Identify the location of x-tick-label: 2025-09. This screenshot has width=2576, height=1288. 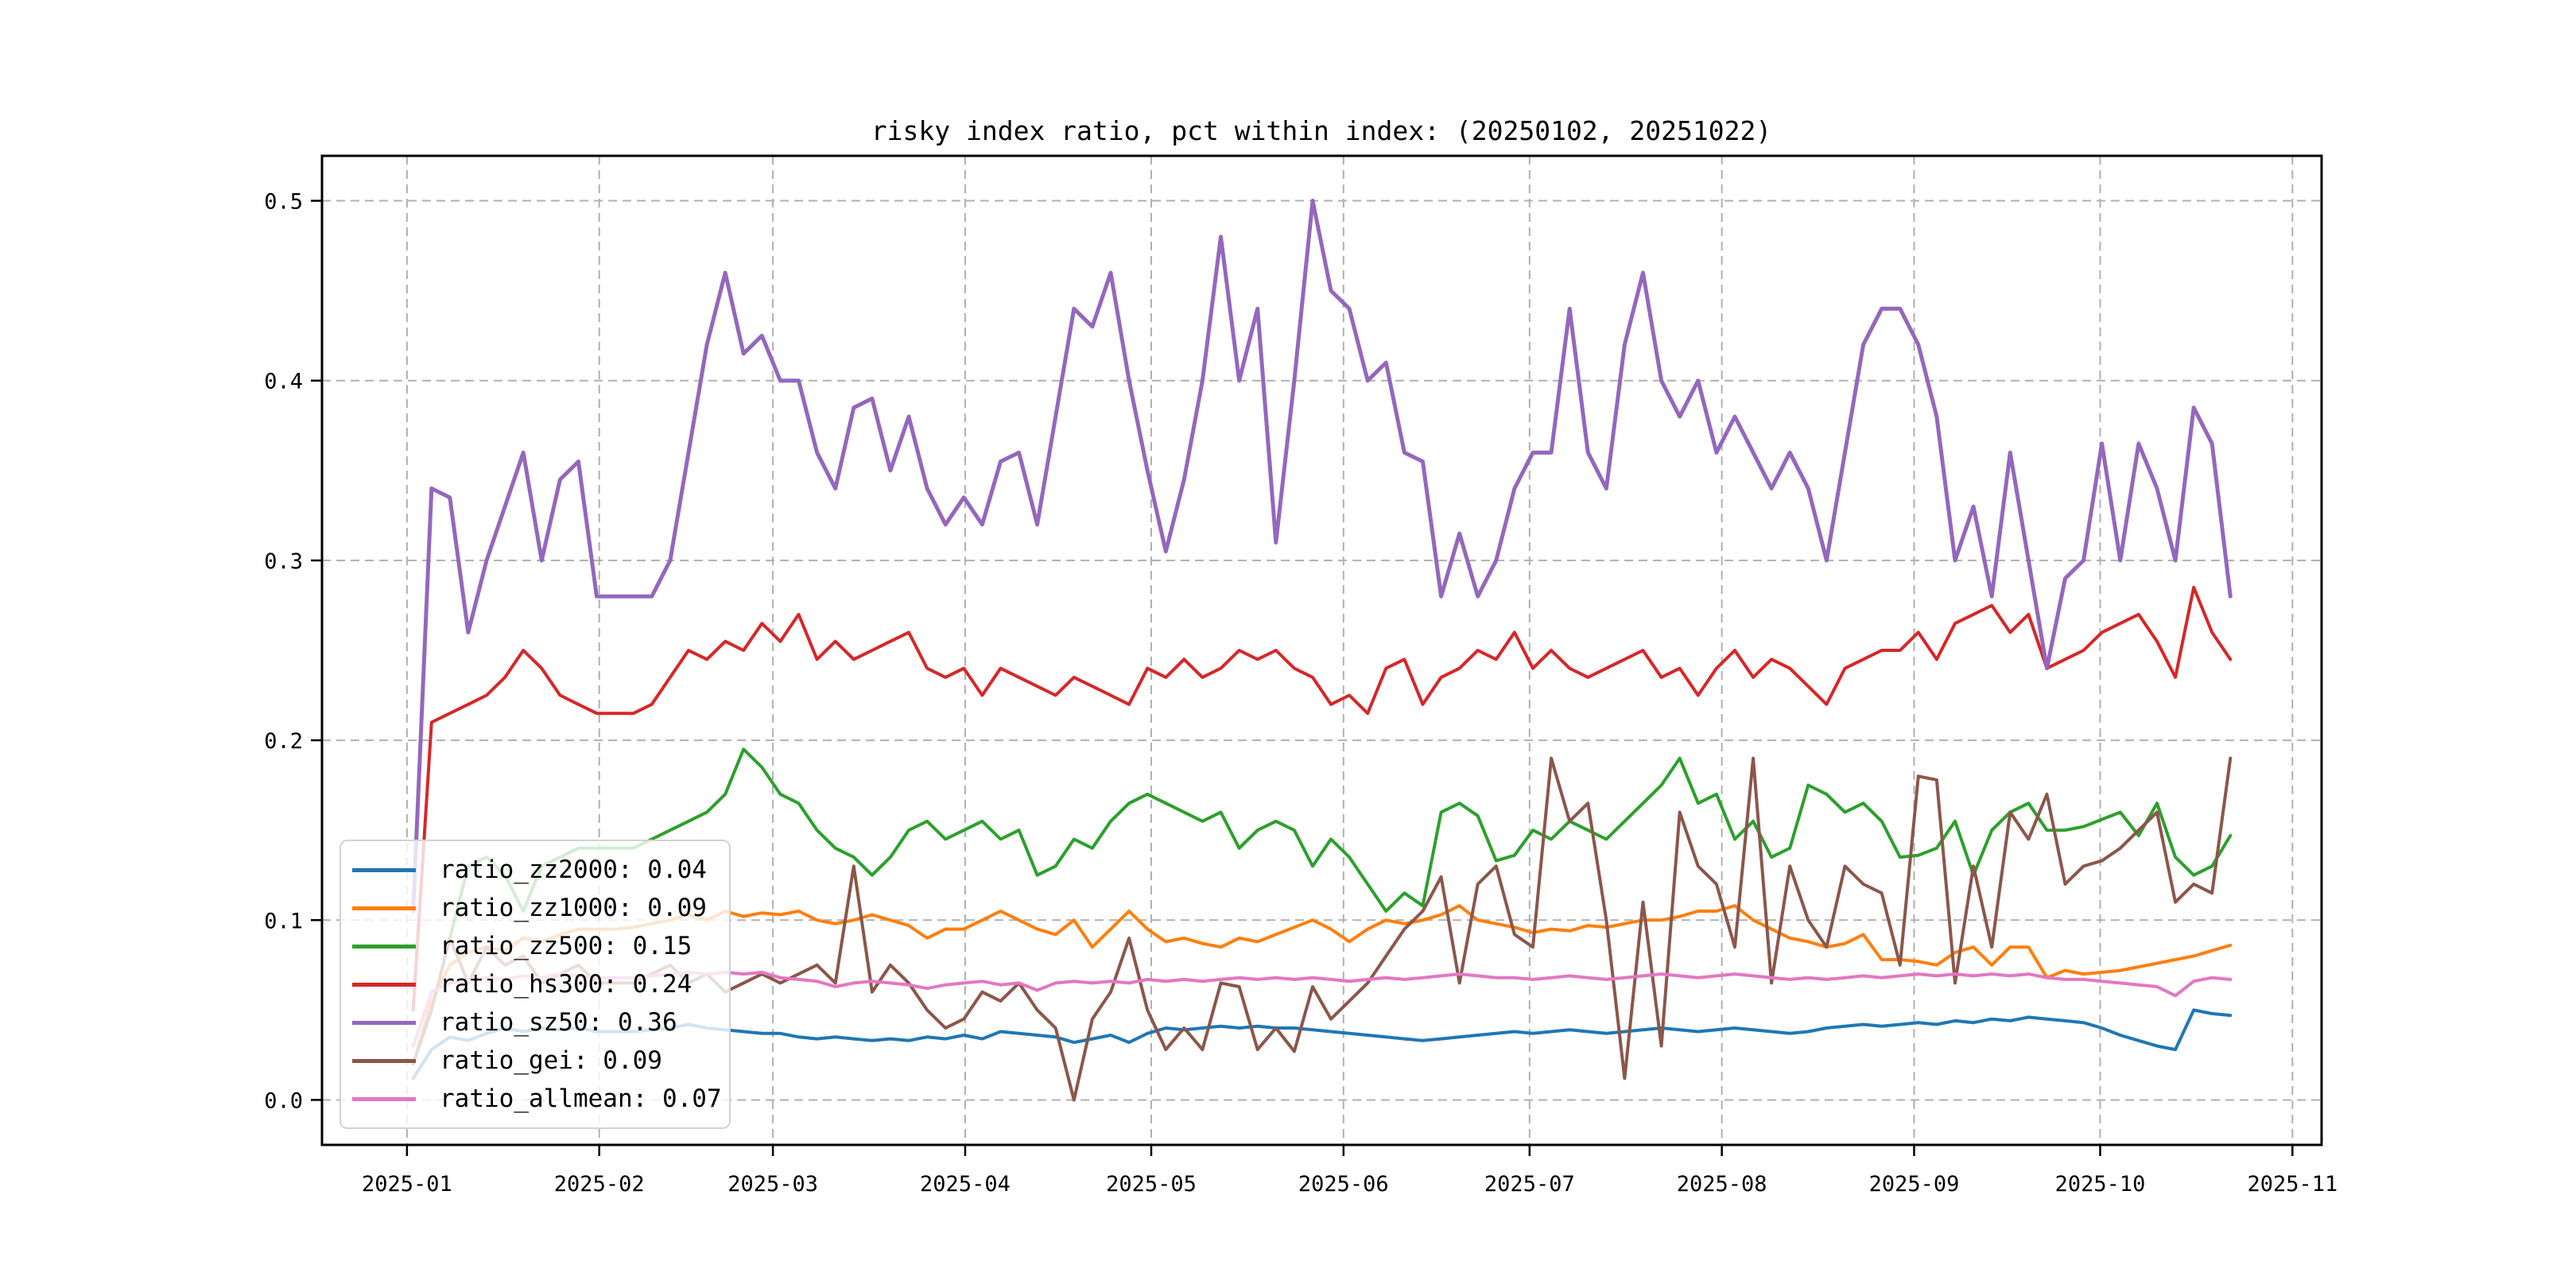
(1915, 1184).